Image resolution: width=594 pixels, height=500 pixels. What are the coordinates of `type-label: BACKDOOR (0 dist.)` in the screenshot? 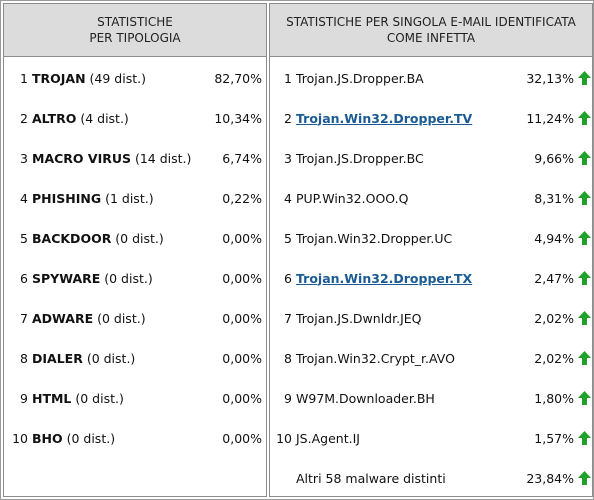 It's located at (117, 238).